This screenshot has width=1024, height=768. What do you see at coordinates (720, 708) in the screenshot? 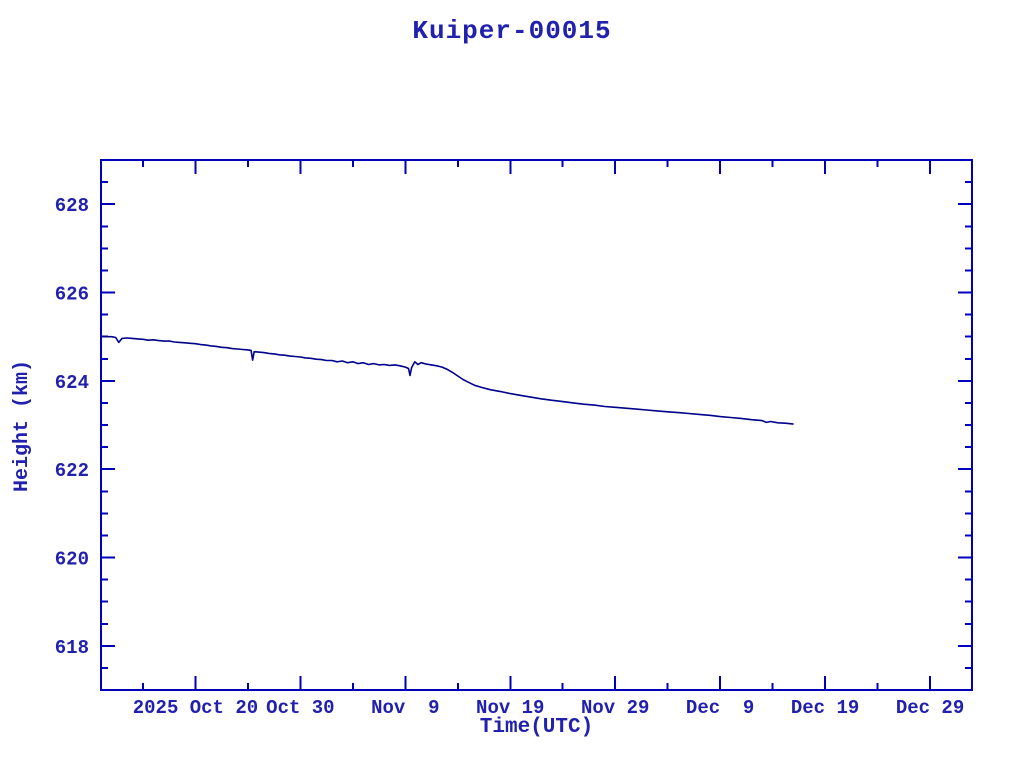
I see `x-tick-label: Dec 9` at bounding box center [720, 708].